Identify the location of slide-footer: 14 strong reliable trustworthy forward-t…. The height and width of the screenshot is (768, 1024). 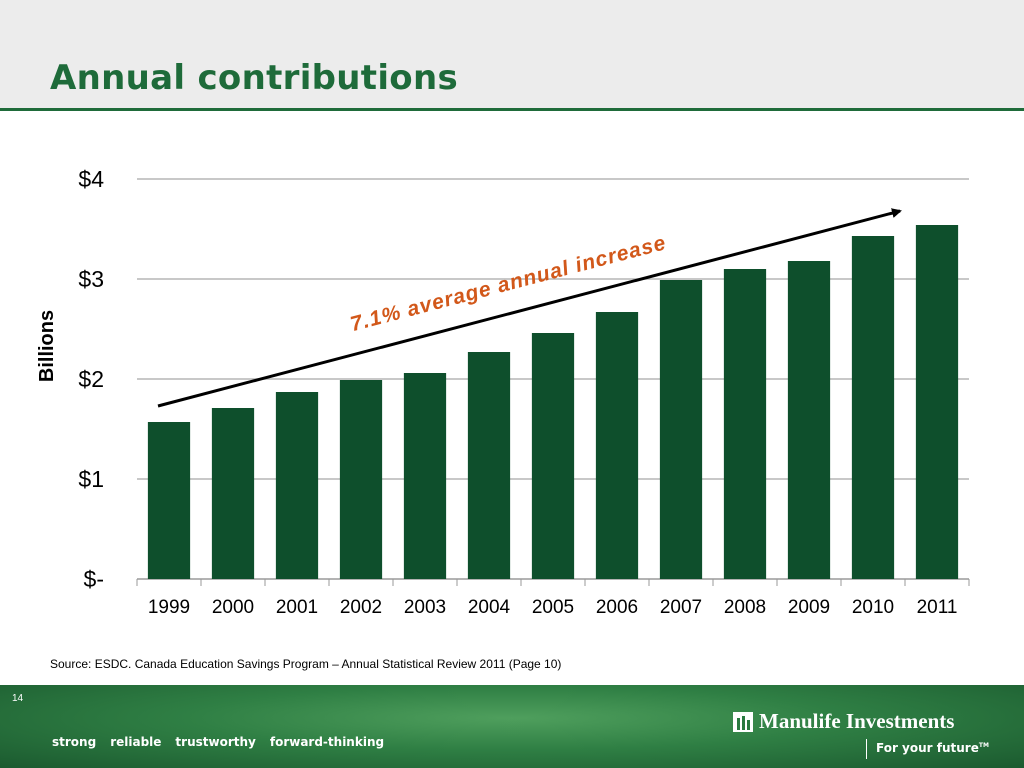
(512, 726).